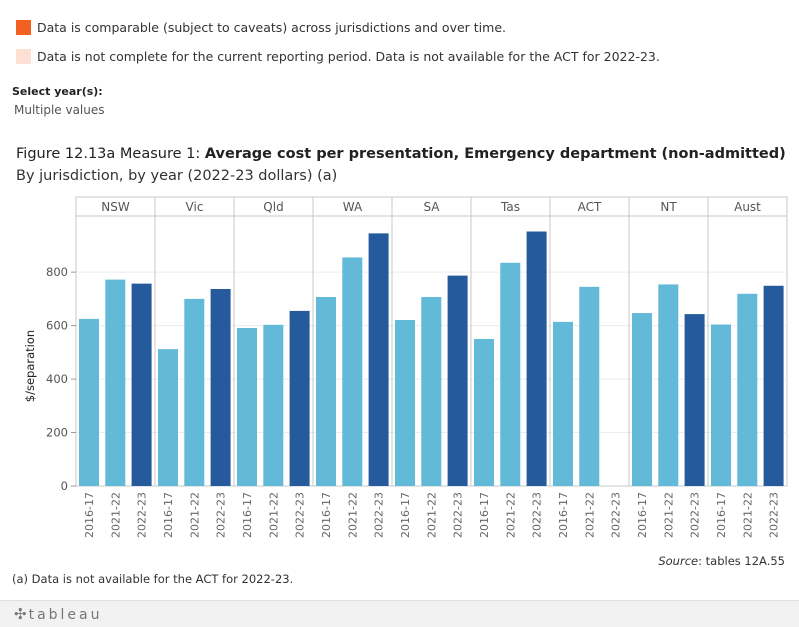 This screenshot has height=627, width=799. Describe the element at coordinates (353, 207) in the screenshot. I see `panel-header-wa: WA` at that location.